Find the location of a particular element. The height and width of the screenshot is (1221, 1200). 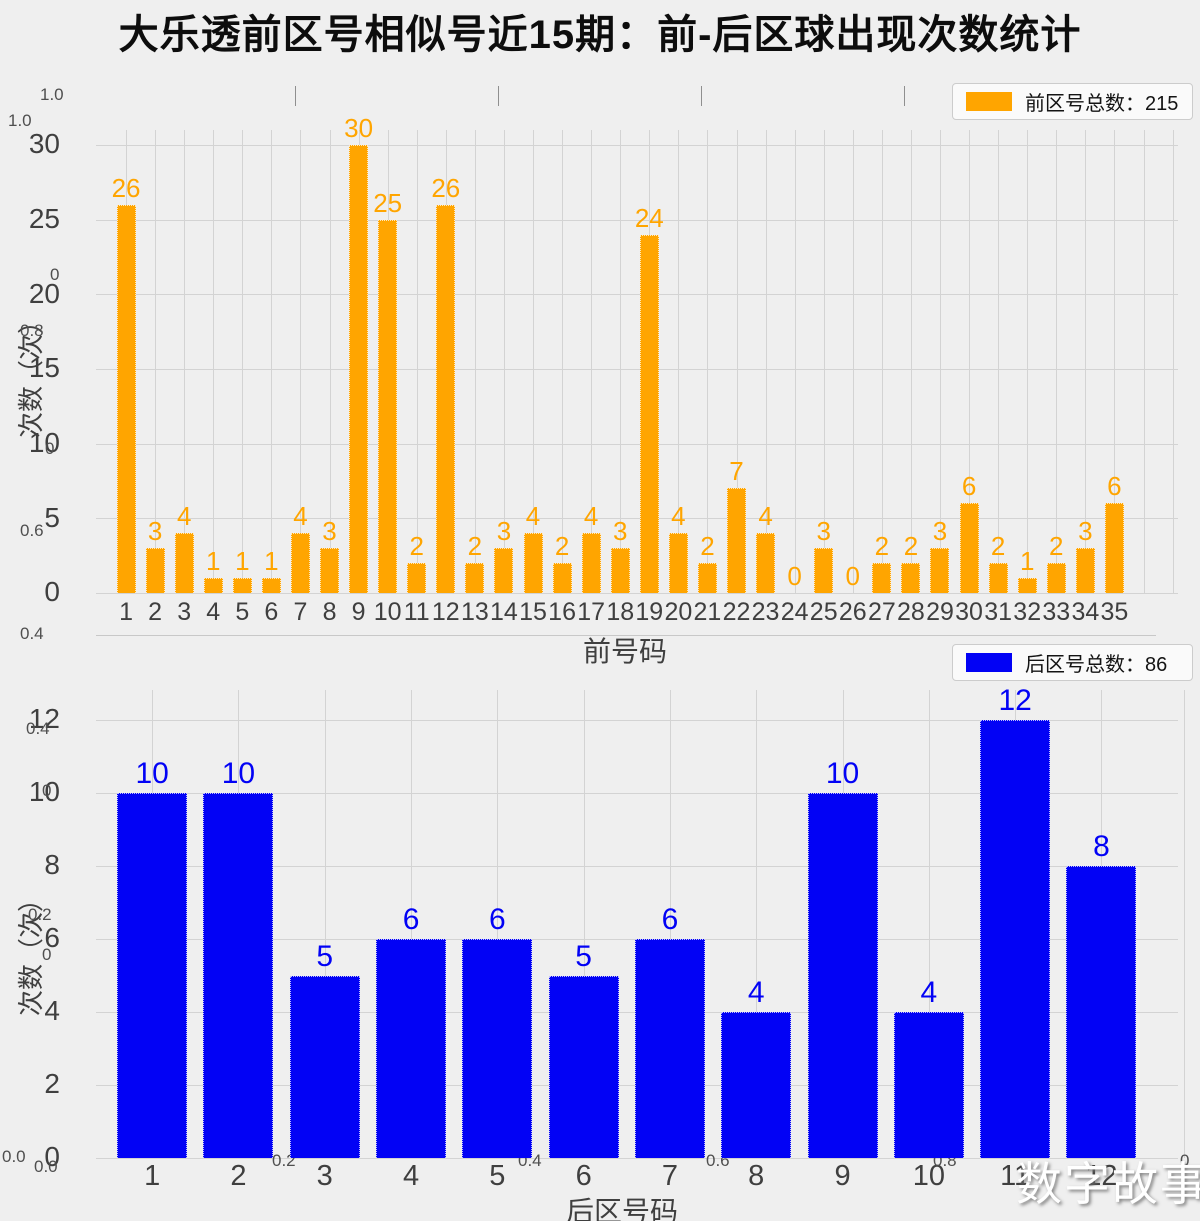

y-tick-label: 0 is located at coordinates (52, 592).